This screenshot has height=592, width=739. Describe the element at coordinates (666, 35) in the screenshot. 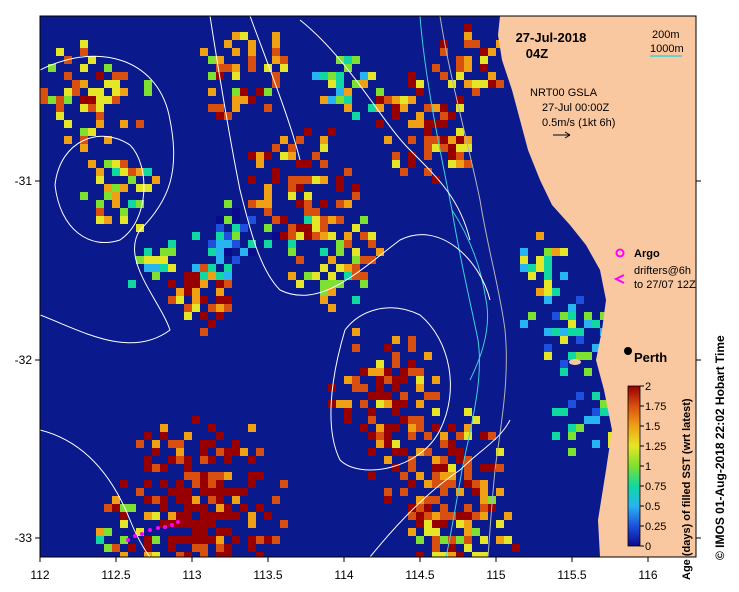

I see `contour-legend-200m: 200m` at that location.